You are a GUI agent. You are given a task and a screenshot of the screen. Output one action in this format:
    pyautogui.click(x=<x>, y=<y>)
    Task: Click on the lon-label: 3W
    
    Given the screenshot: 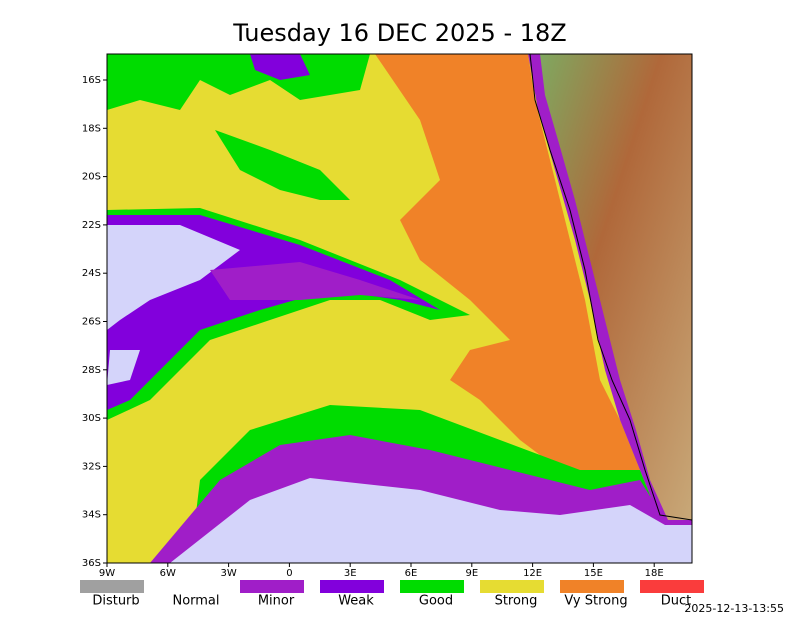 What is the action you would take?
    pyautogui.click(x=228, y=573)
    